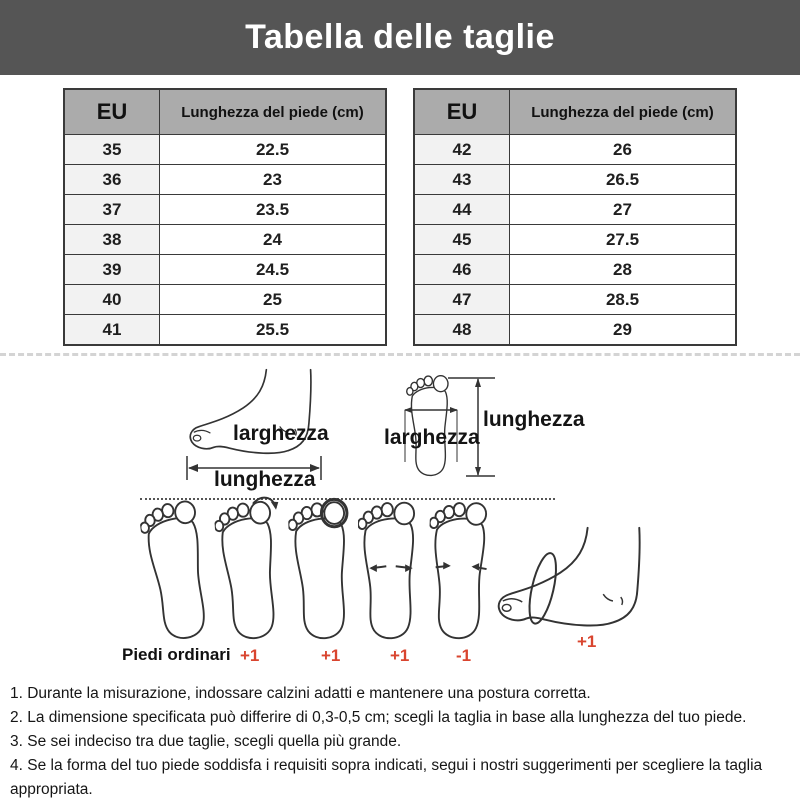 This screenshot has height=802, width=800. I want to click on size-cell-length: 22.5, so click(273, 149).